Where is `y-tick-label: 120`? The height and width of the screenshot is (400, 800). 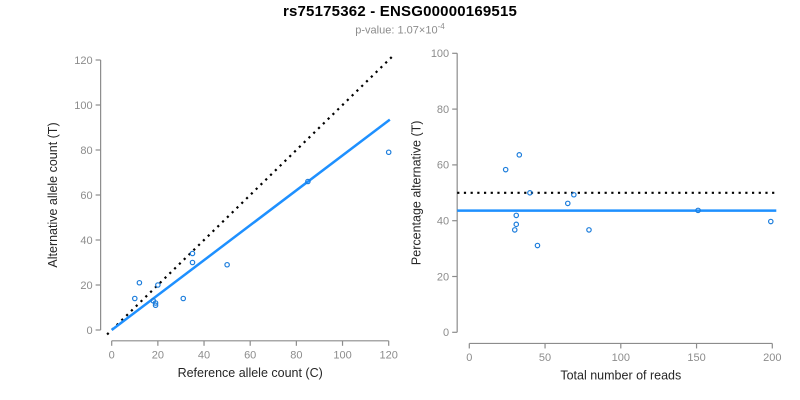
y-tick-label: 120 is located at coordinates (83, 61).